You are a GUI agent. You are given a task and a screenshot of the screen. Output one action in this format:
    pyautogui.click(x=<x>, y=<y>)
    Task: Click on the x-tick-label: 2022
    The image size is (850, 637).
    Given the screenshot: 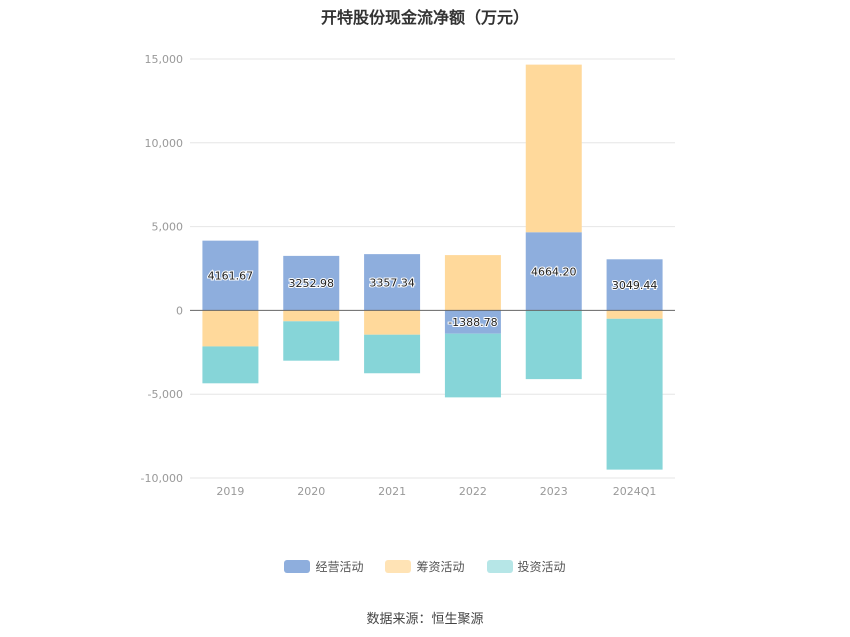 What is the action you would take?
    pyautogui.click(x=473, y=491)
    